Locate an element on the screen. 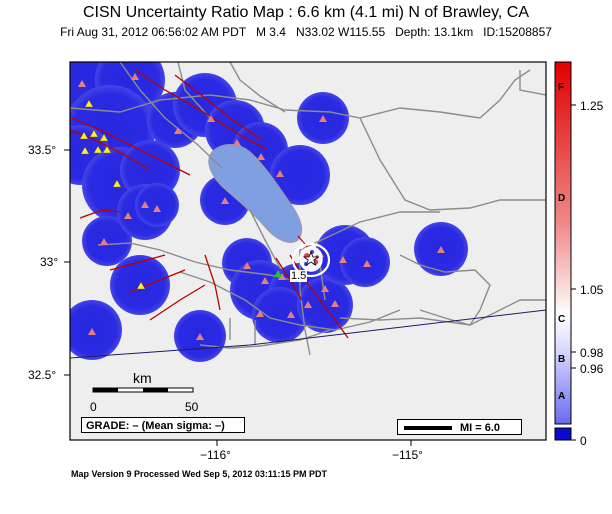  salton-sea is located at coordinates (255, 193).